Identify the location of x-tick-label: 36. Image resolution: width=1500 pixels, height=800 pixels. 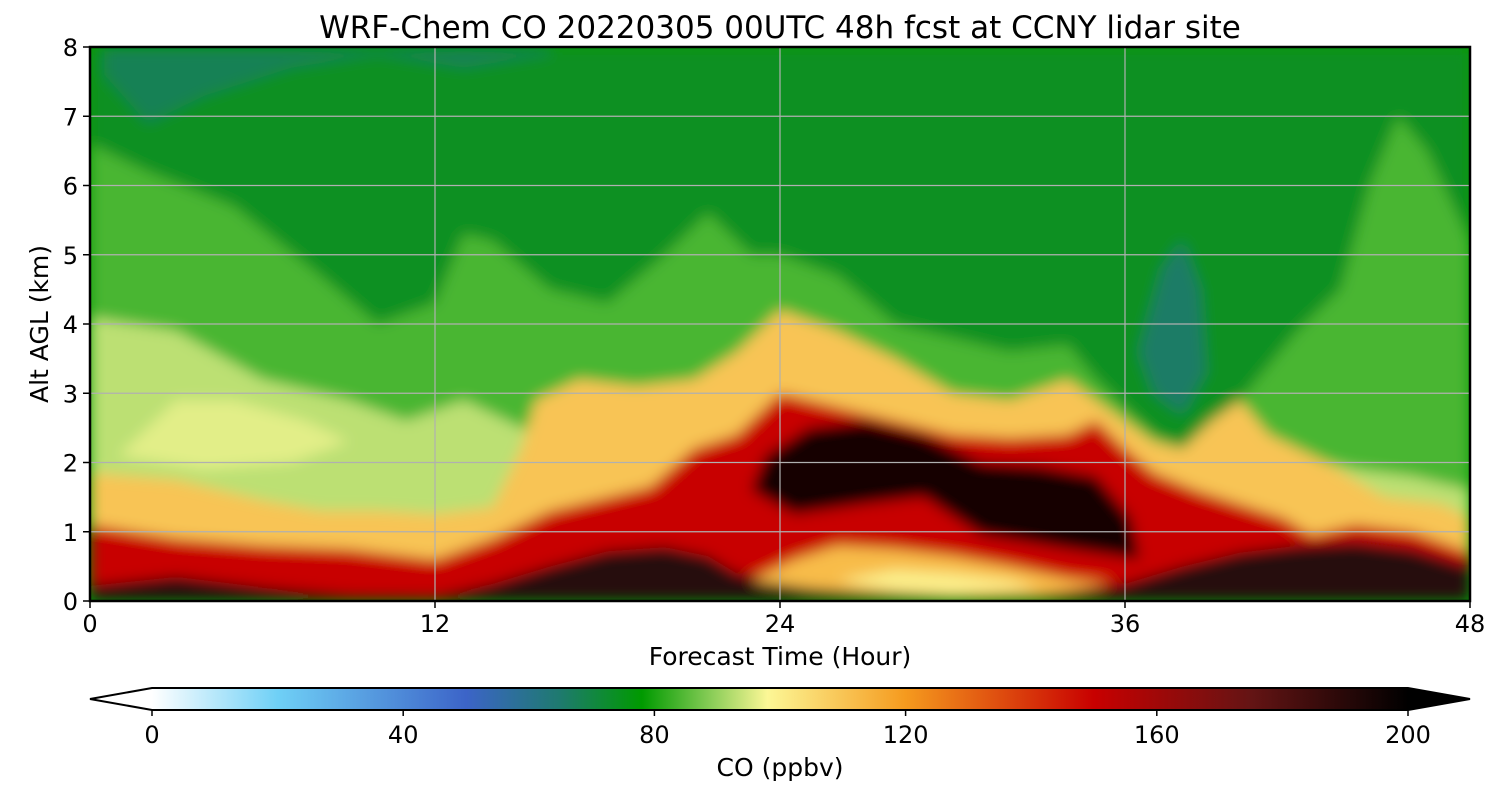
(1125, 624).